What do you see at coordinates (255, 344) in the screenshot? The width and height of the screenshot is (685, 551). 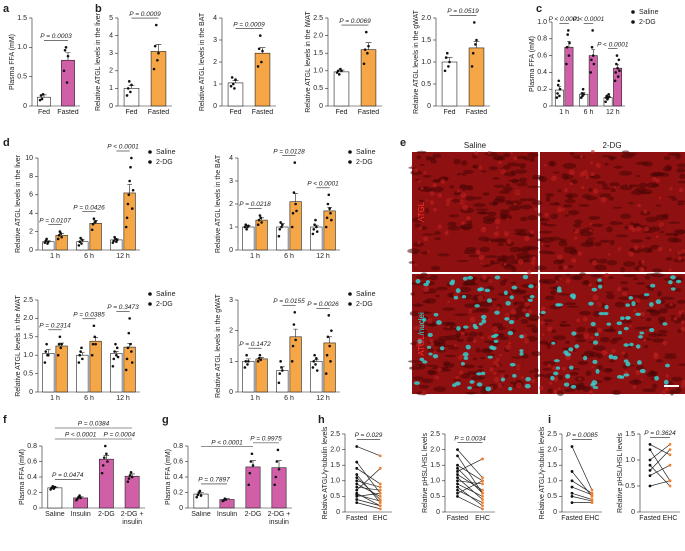 I see `p-value: P = 0.1472` at bounding box center [255, 344].